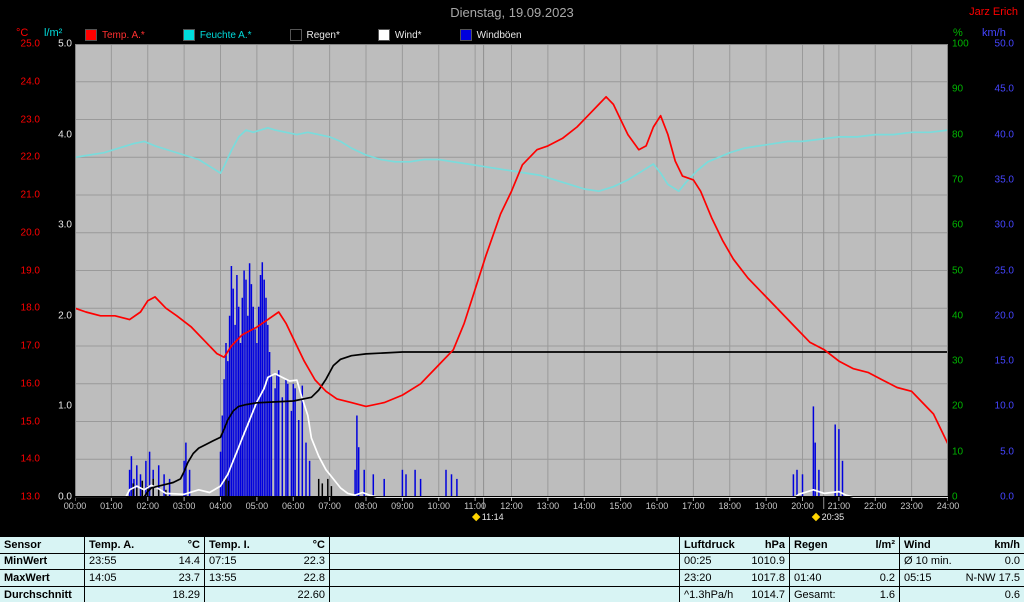 The height and width of the screenshot is (602, 1024). I want to click on temp-tick-label: 18.0, so click(30, 308).